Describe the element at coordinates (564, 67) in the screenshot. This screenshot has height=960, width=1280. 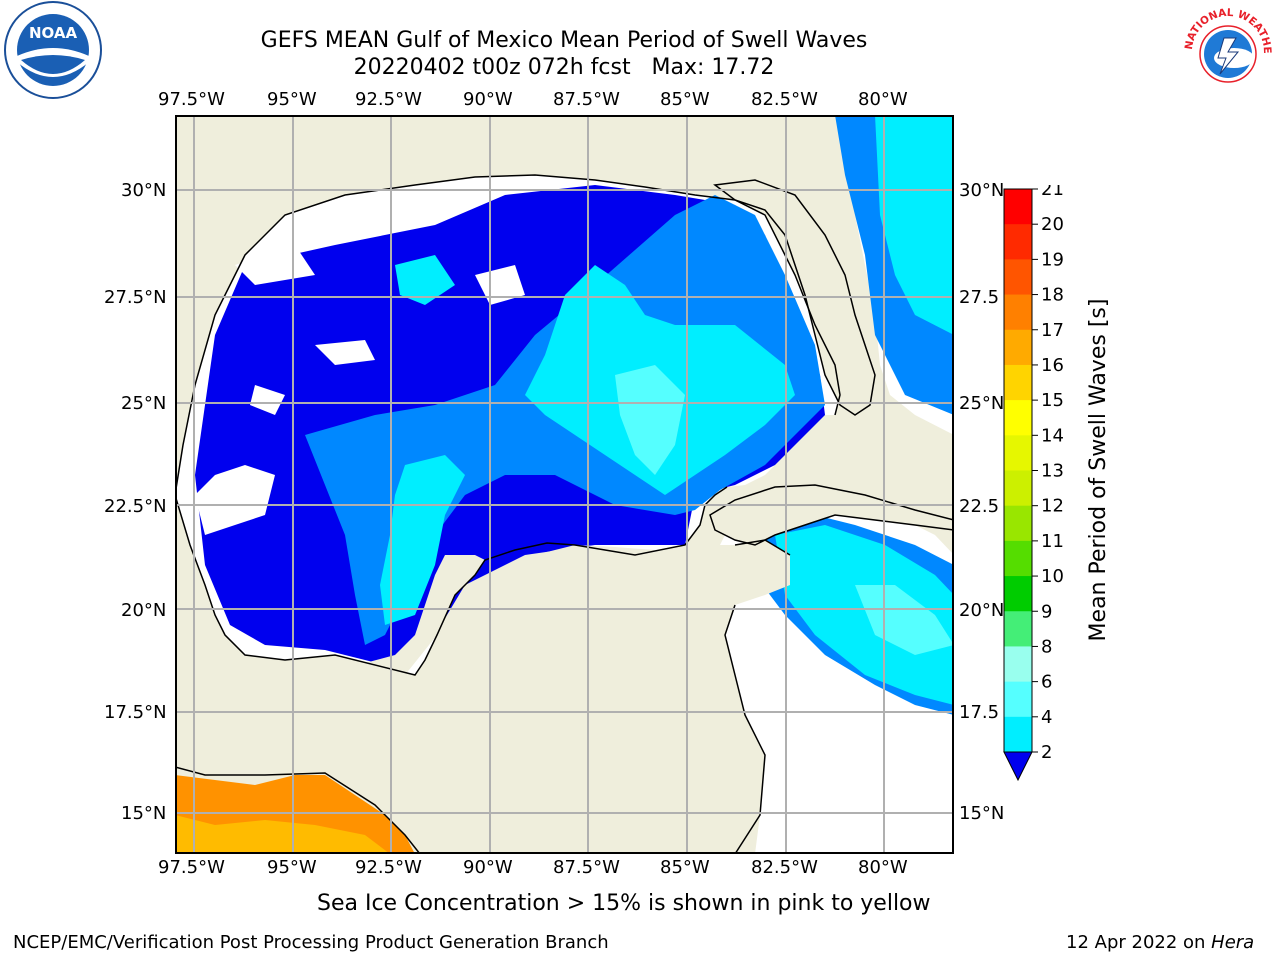
I see `title-line2: 20220402 t00z 072h fcst Max: 17.72` at that location.